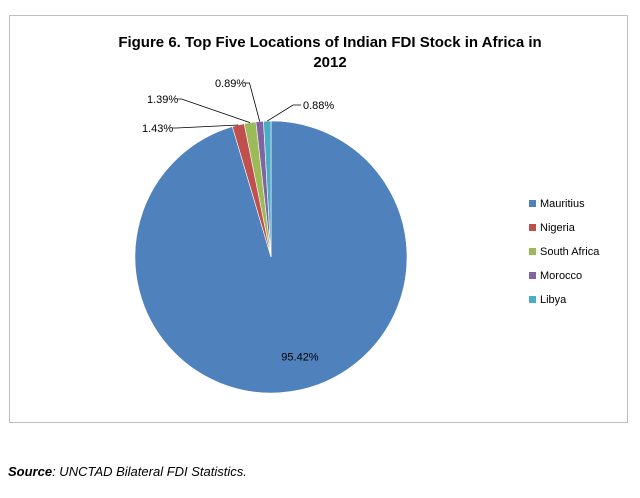  Describe the element at coordinates (149, 471) in the screenshot. I see `source-text: : UNCTAD Bilateral FDI Statistics.` at that location.